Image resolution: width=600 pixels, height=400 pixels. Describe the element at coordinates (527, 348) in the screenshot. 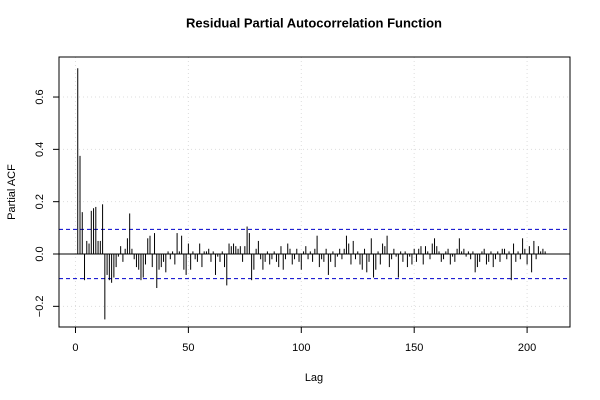

I see `x-tick-label: 200` at that location.